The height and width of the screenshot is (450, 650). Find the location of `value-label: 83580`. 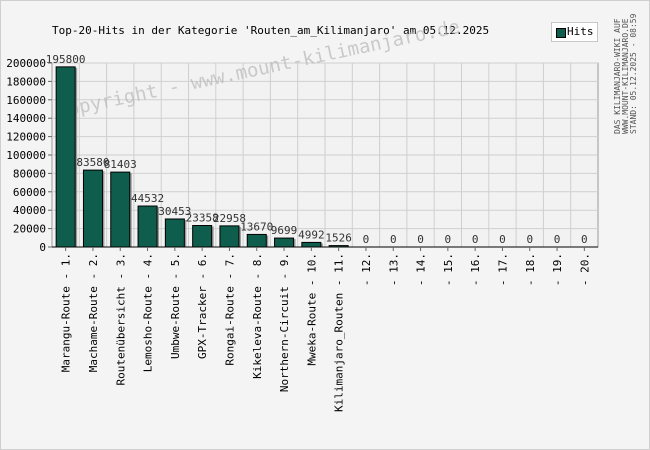

value-label: 83580 is located at coordinates (92, 162).